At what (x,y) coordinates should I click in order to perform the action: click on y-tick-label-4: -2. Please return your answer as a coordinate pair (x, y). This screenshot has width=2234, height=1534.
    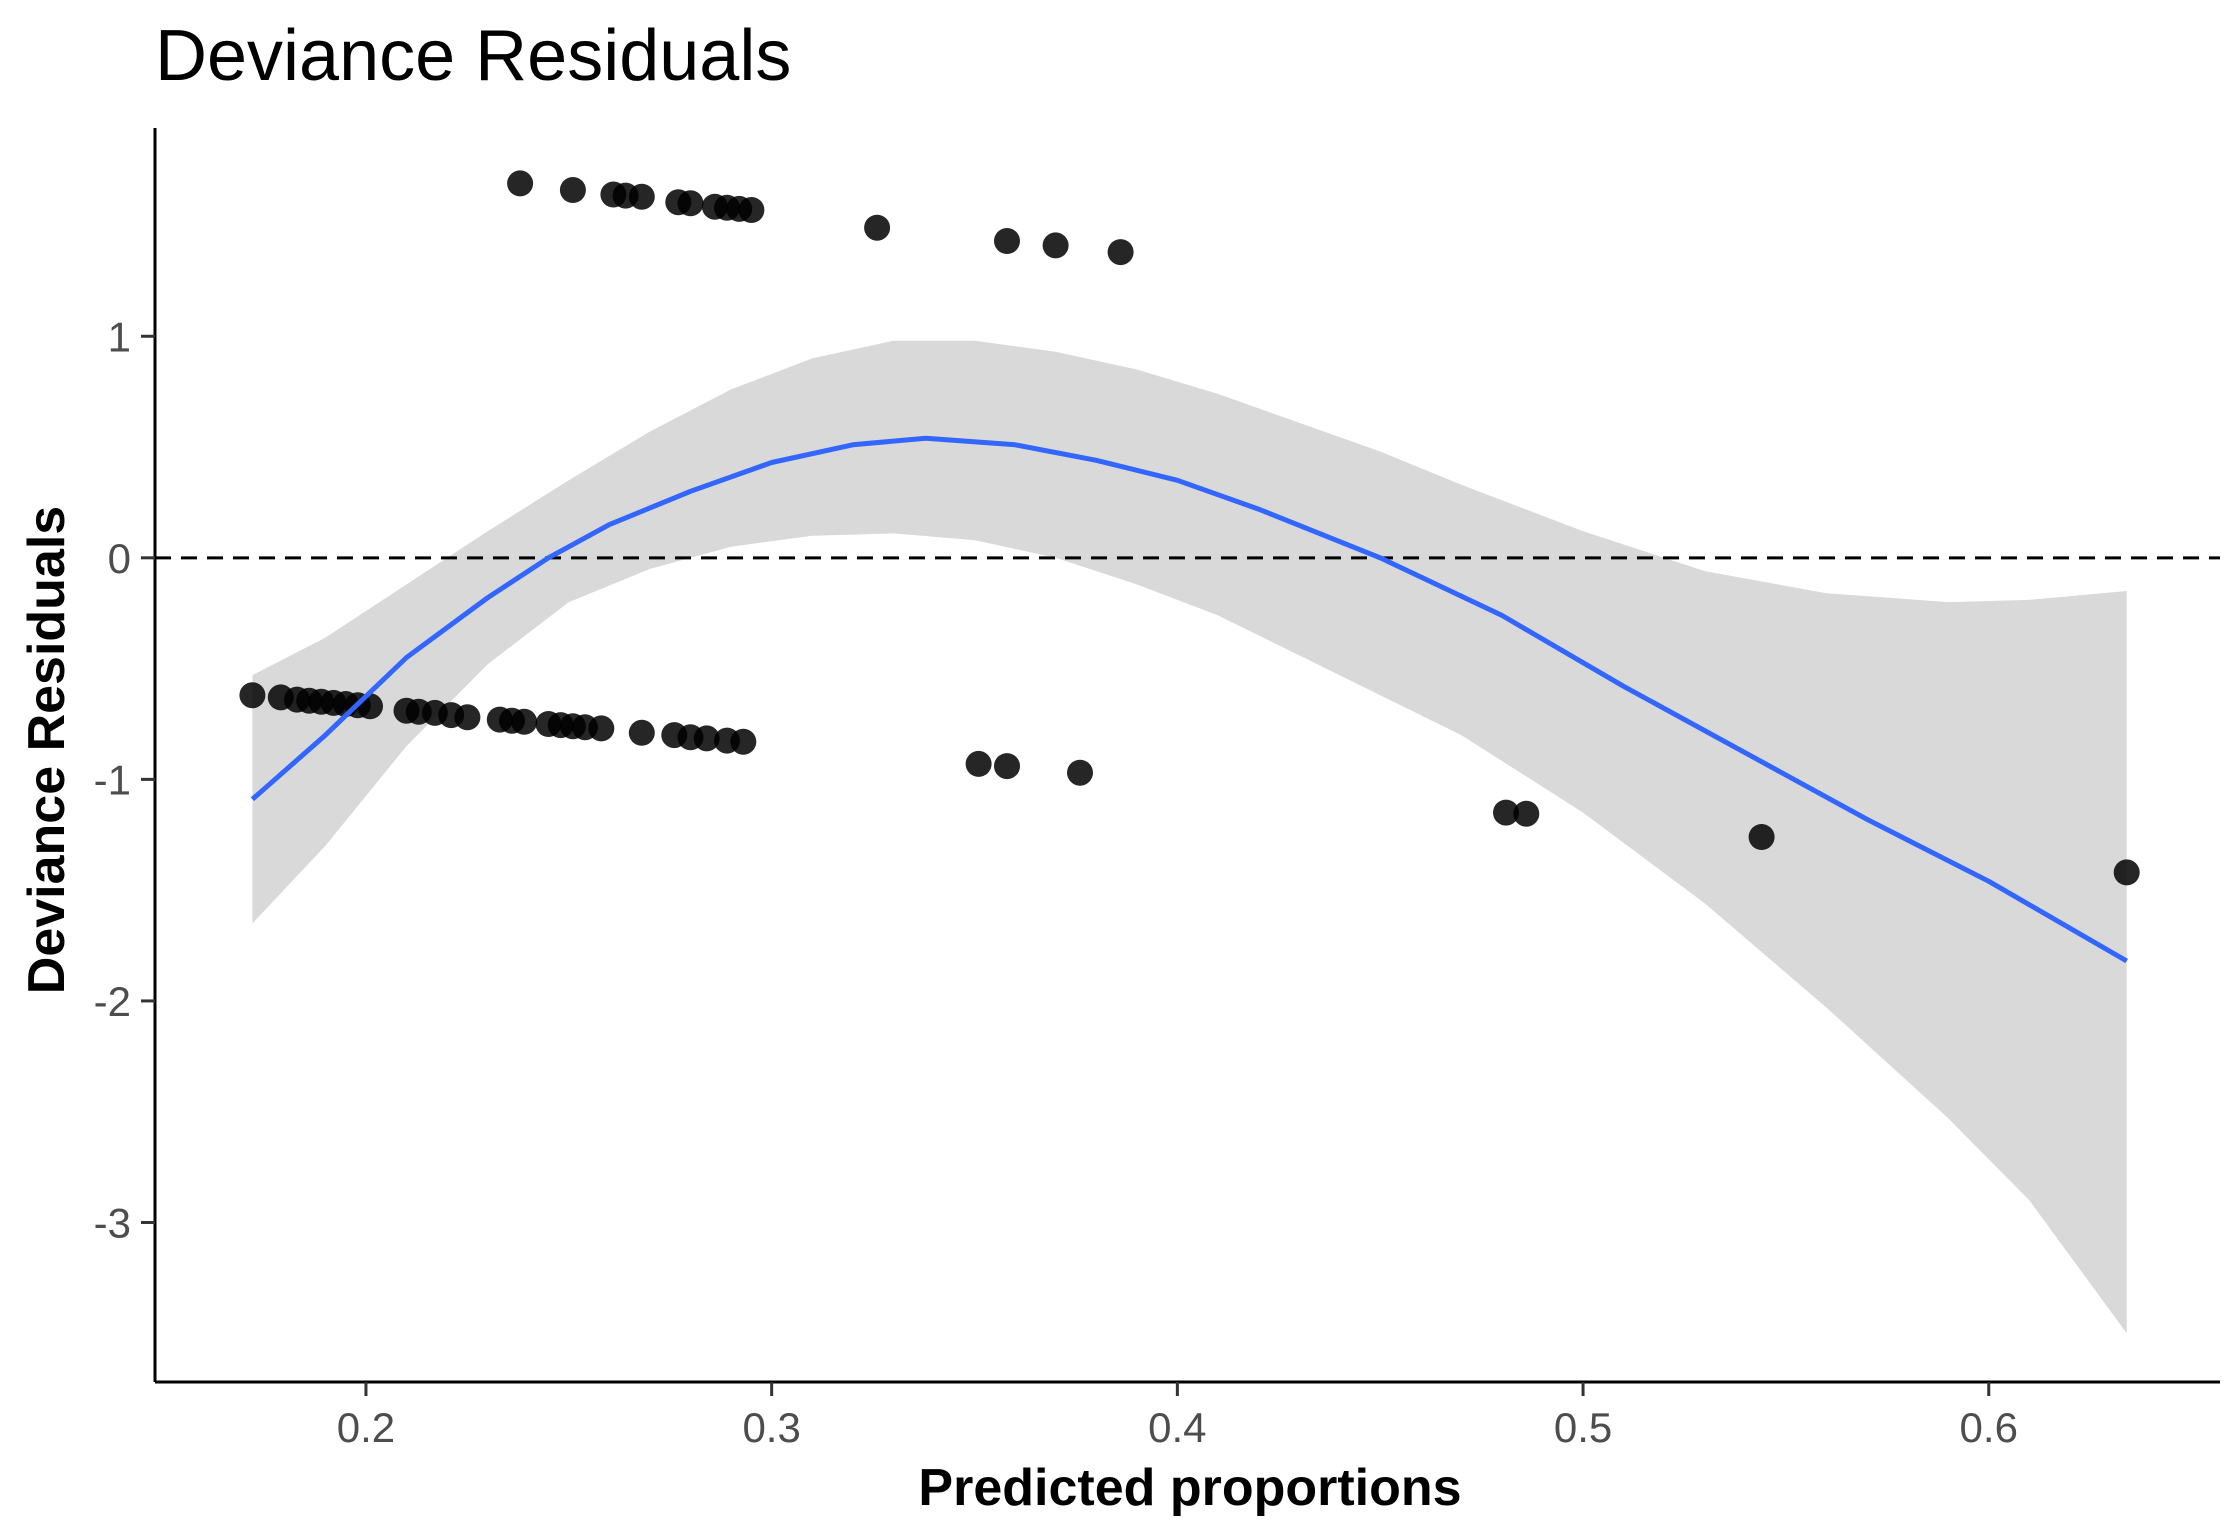
    Looking at the image, I should click on (112, 1001).